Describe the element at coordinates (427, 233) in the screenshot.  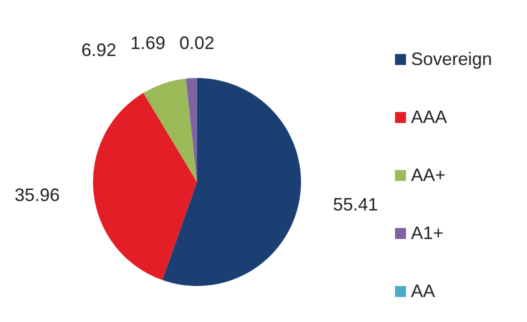
I see `legend-label: A1+` at that location.